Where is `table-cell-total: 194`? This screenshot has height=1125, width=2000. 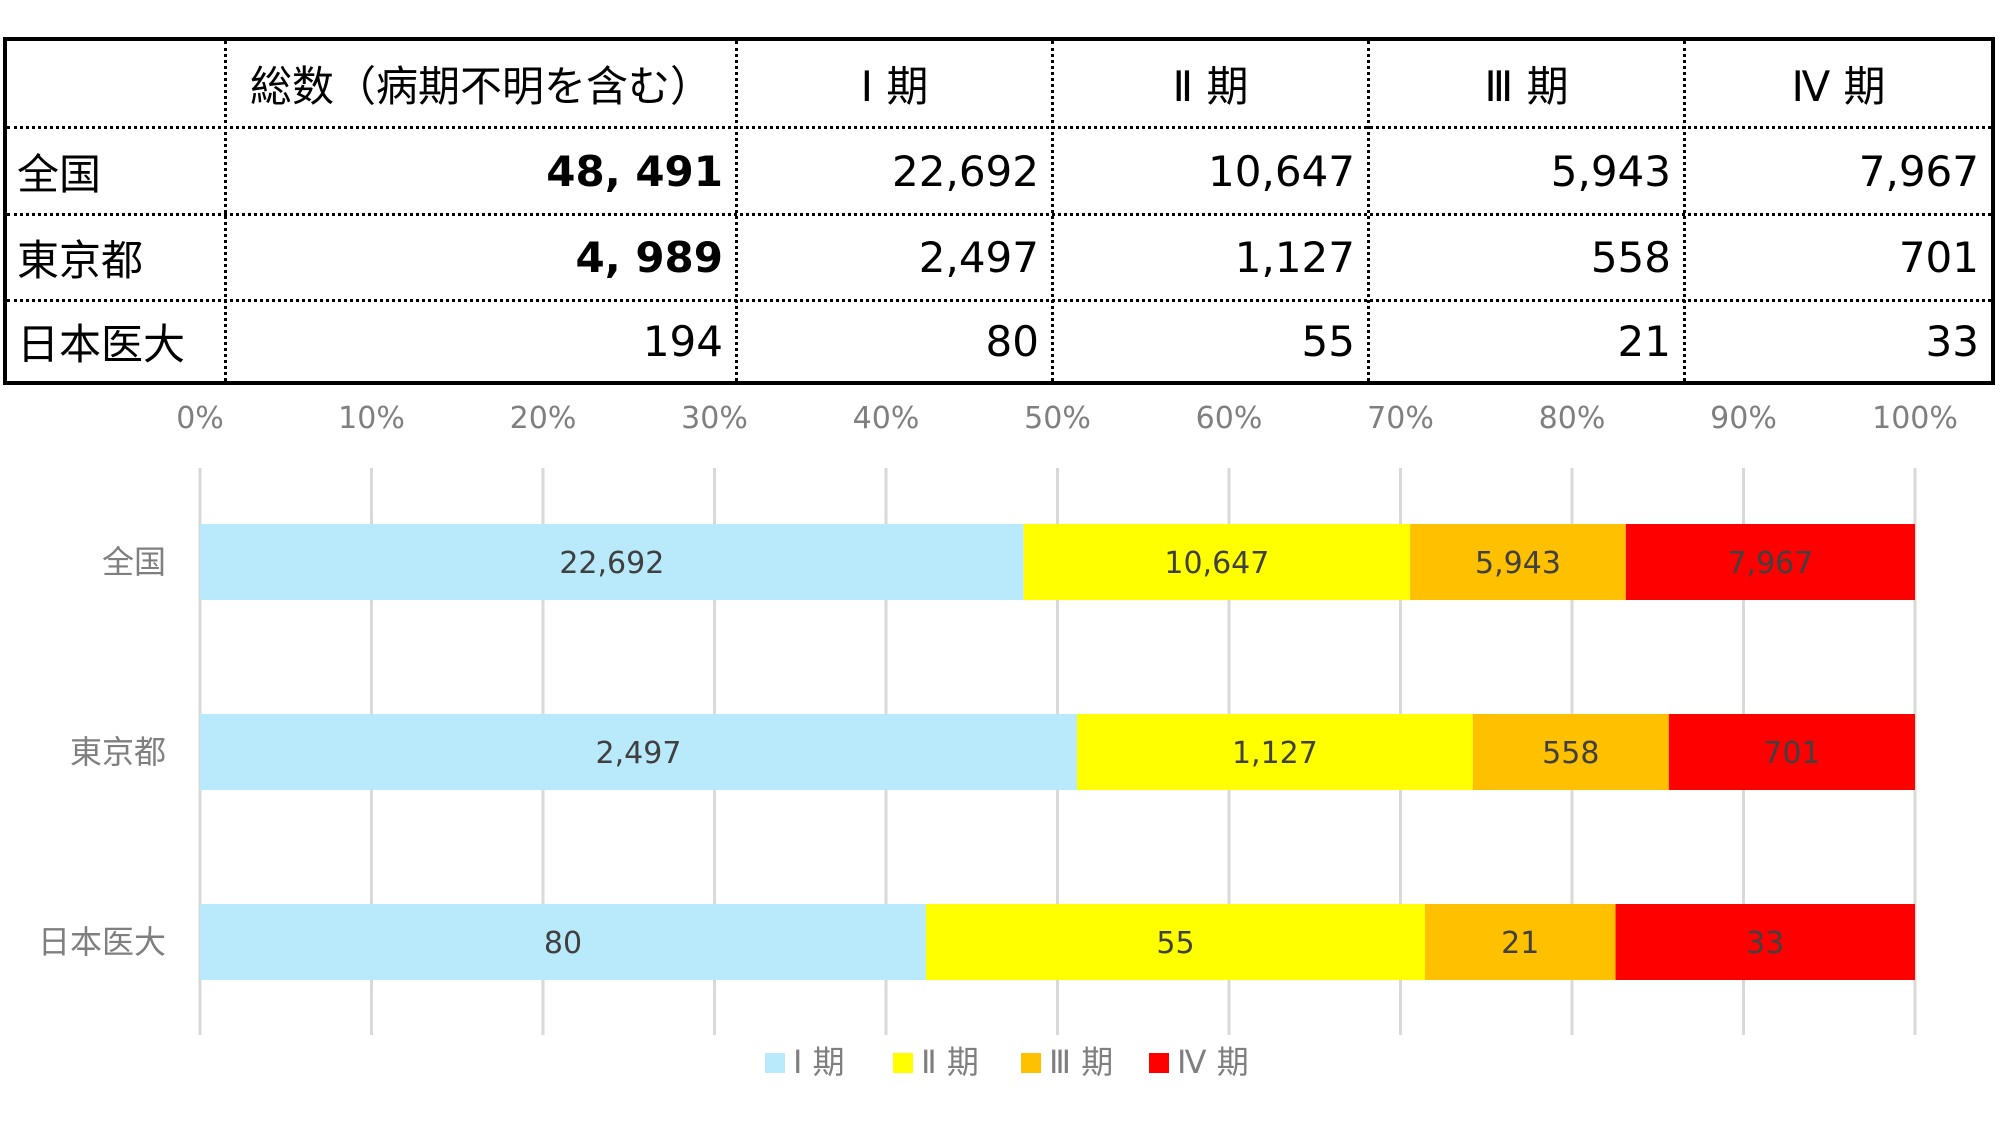
table-cell-total: 194 is located at coordinates (682, 341).